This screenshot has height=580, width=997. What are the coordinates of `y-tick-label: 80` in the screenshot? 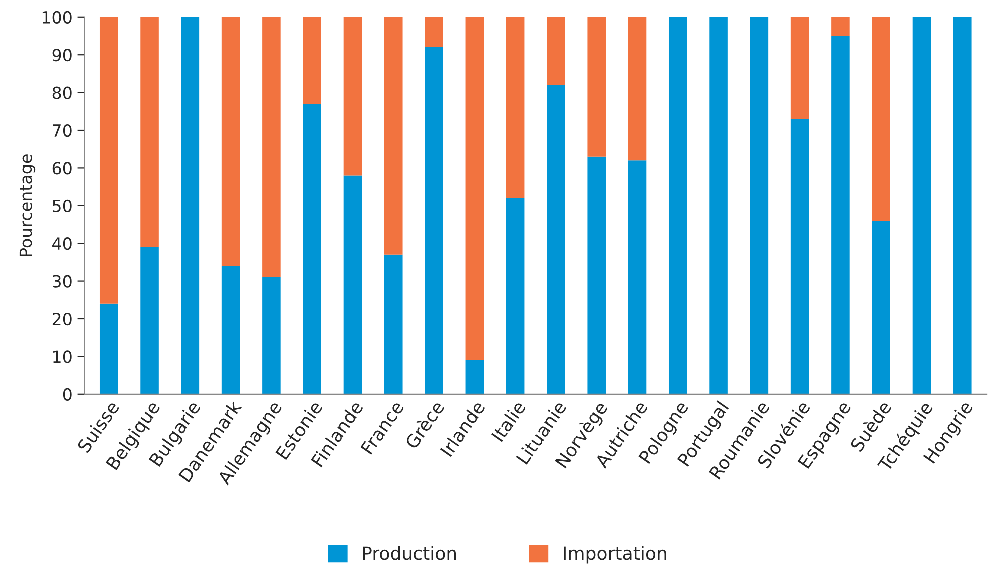 It's located at (62, 93).